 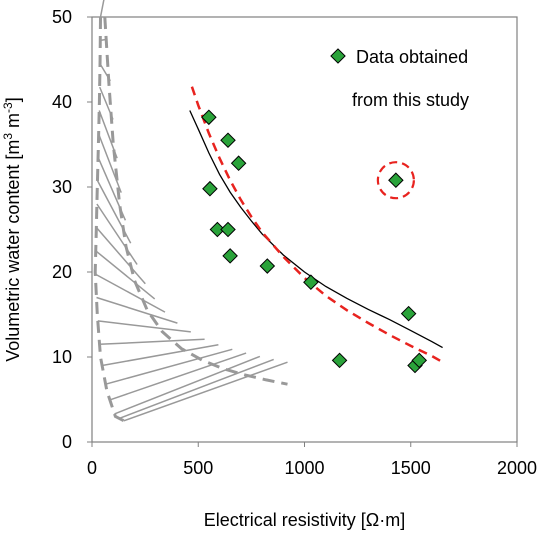 What do you see at coordinates (62, 272) in the screenshot?
I see `y-tick-label: 20` at bounding box center [62, 272].